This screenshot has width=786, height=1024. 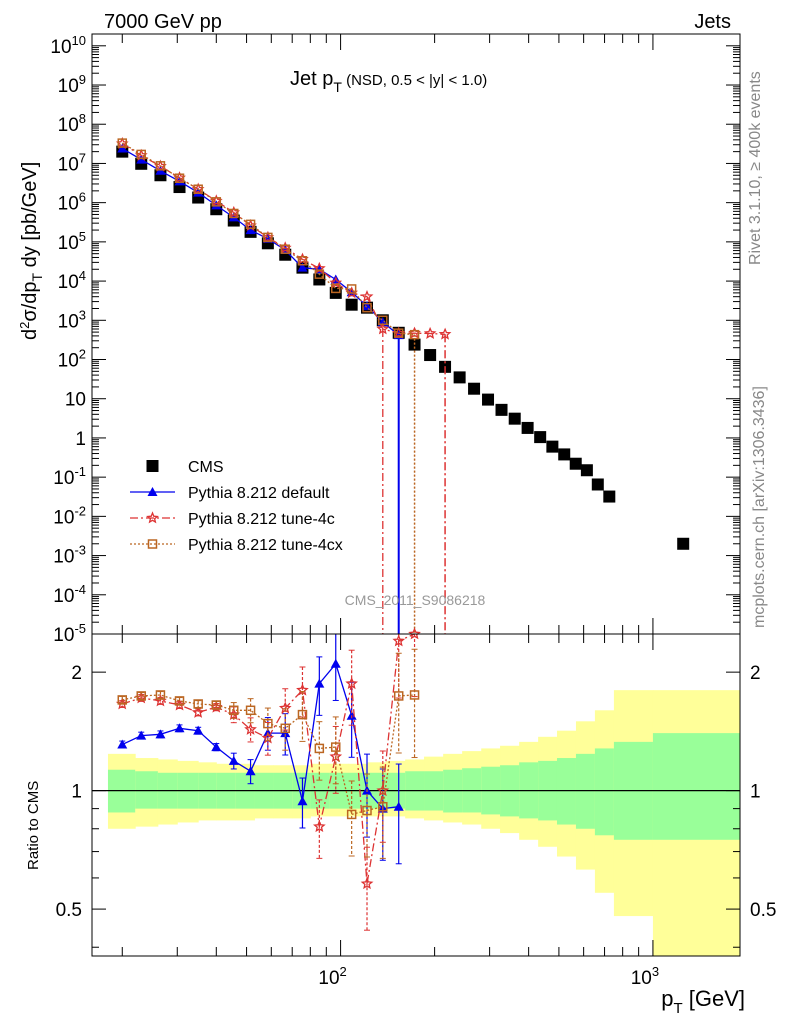 I want to click on y-tick-label: 10⁻⁵, so click(x=69, y=633).